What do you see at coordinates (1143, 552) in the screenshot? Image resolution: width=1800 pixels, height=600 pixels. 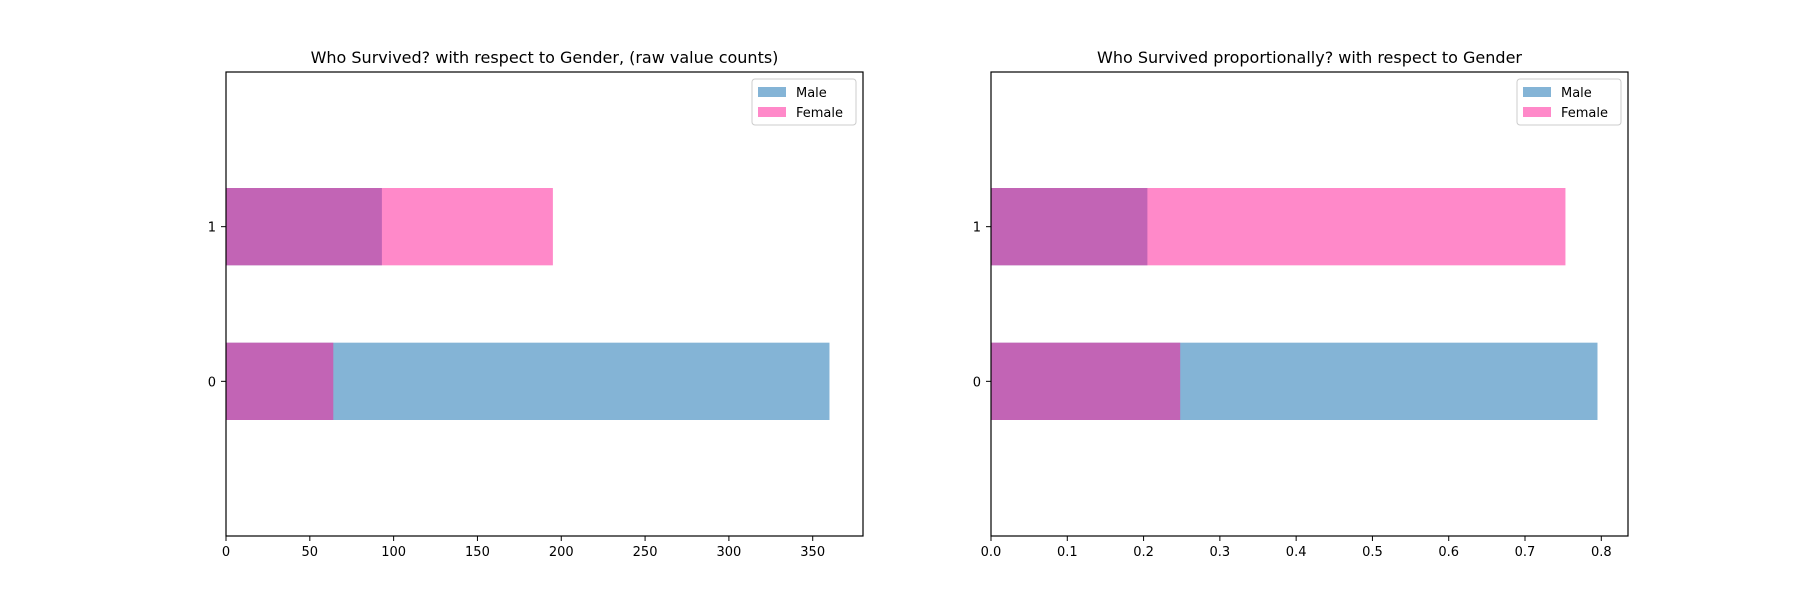 I see `x-tick-label: 0.2` at bounding box center [1143, 552].